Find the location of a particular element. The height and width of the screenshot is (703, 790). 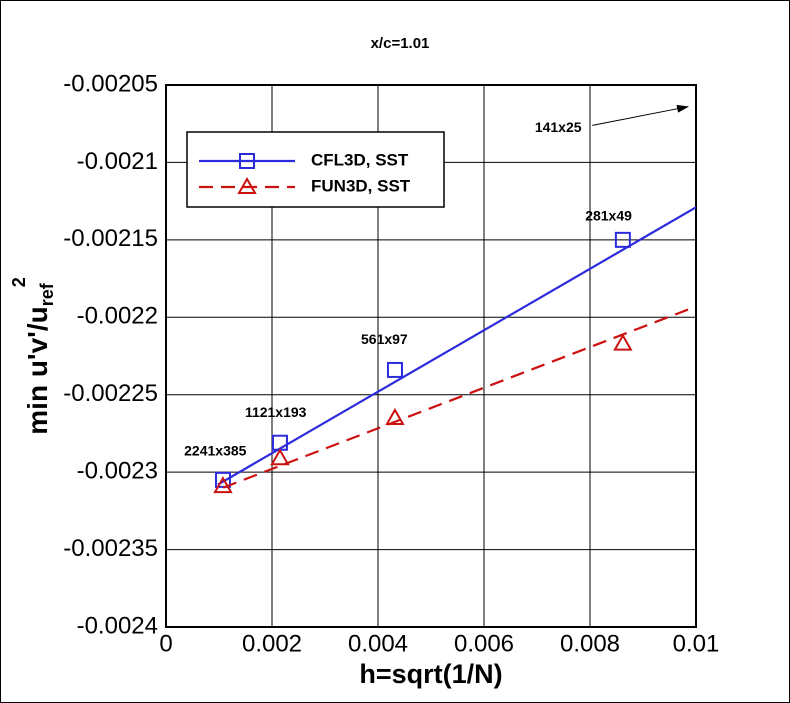

y-tick-label: -0.0023 is located at coordinates (117, 470).